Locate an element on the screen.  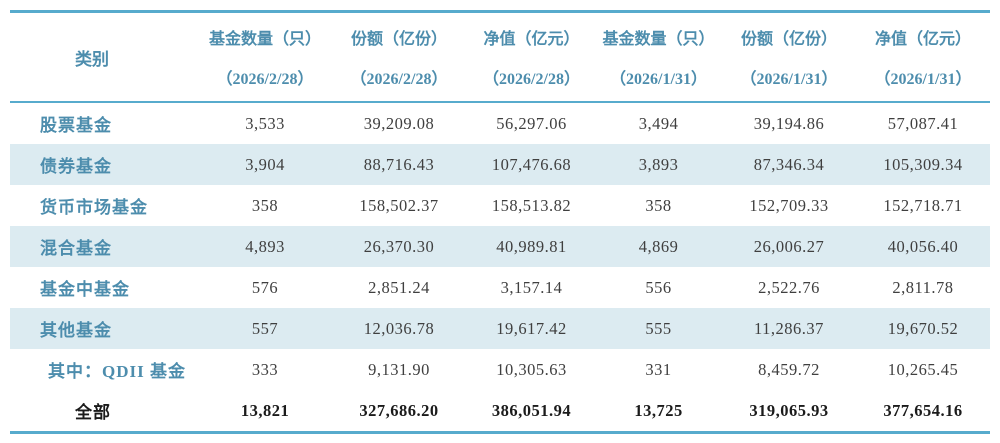
cell-value: 39,209.08 is located at coordinates (399, 123).